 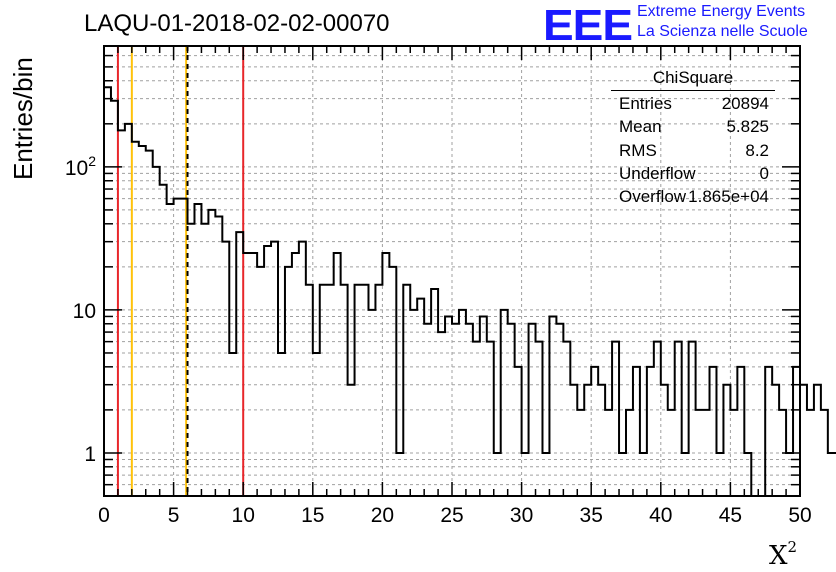 What do you see at coordinates (747, 127) in the screenshot?
I see `stats-value: 5.825` at bounding box center [747, 127].